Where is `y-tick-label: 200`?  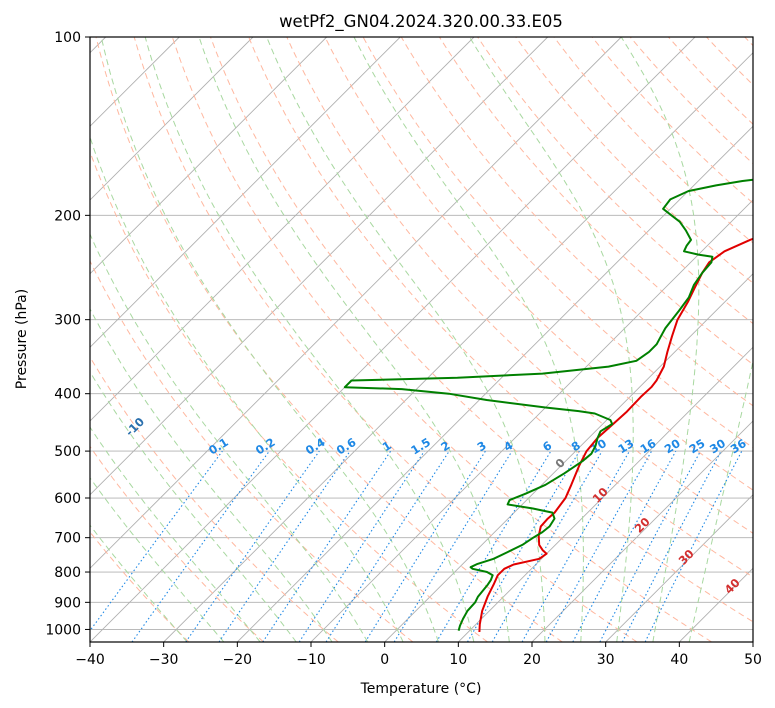 y-tick-label: 200 is located at coordinates (67, 216).